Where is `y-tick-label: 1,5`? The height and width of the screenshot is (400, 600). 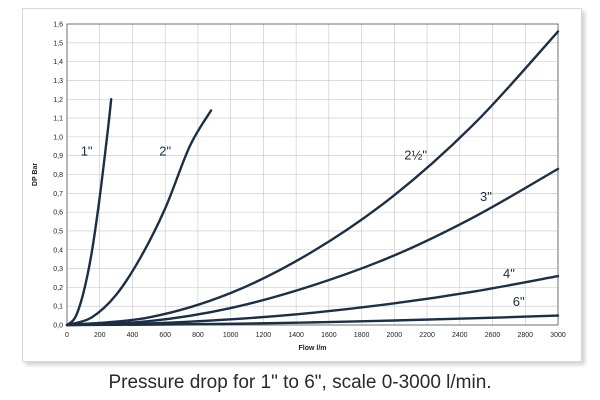 y-tick-label: 1,5 is located at coordinates (58, 43).